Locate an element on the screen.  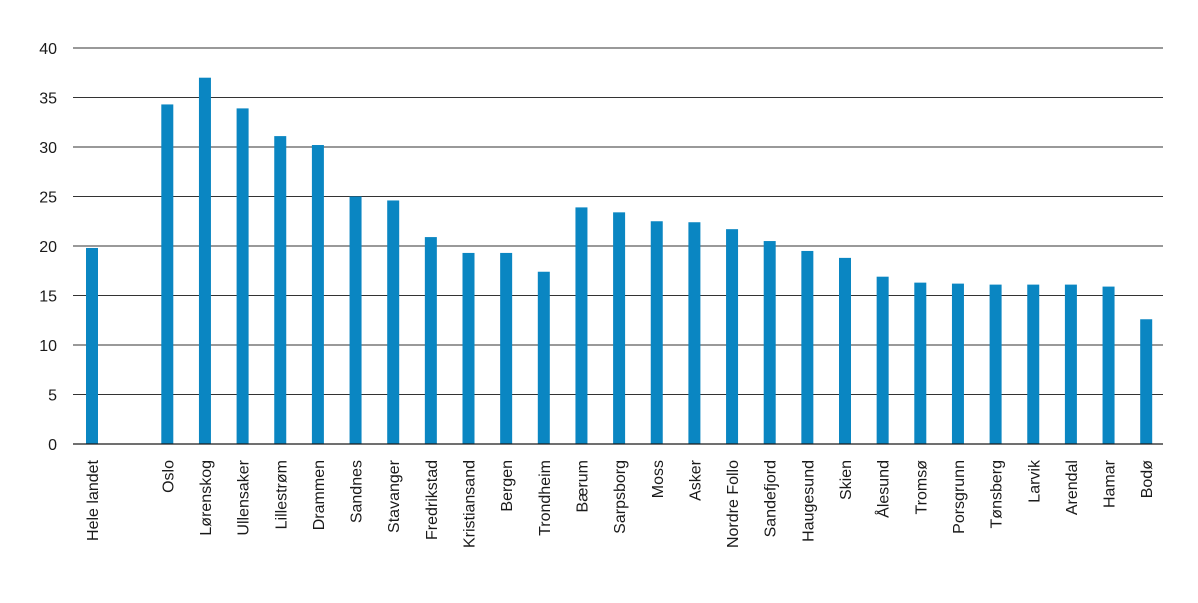
x-category-label: Stavanger is located at coordinates (394, 496).